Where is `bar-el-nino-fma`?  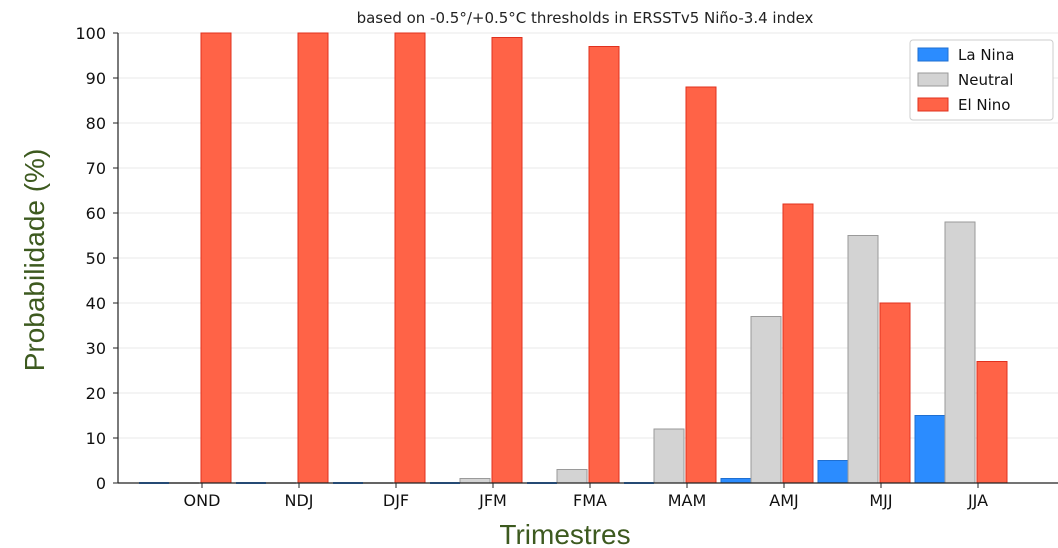
bar-el-nino-fma is located at coordinates (604, 265).